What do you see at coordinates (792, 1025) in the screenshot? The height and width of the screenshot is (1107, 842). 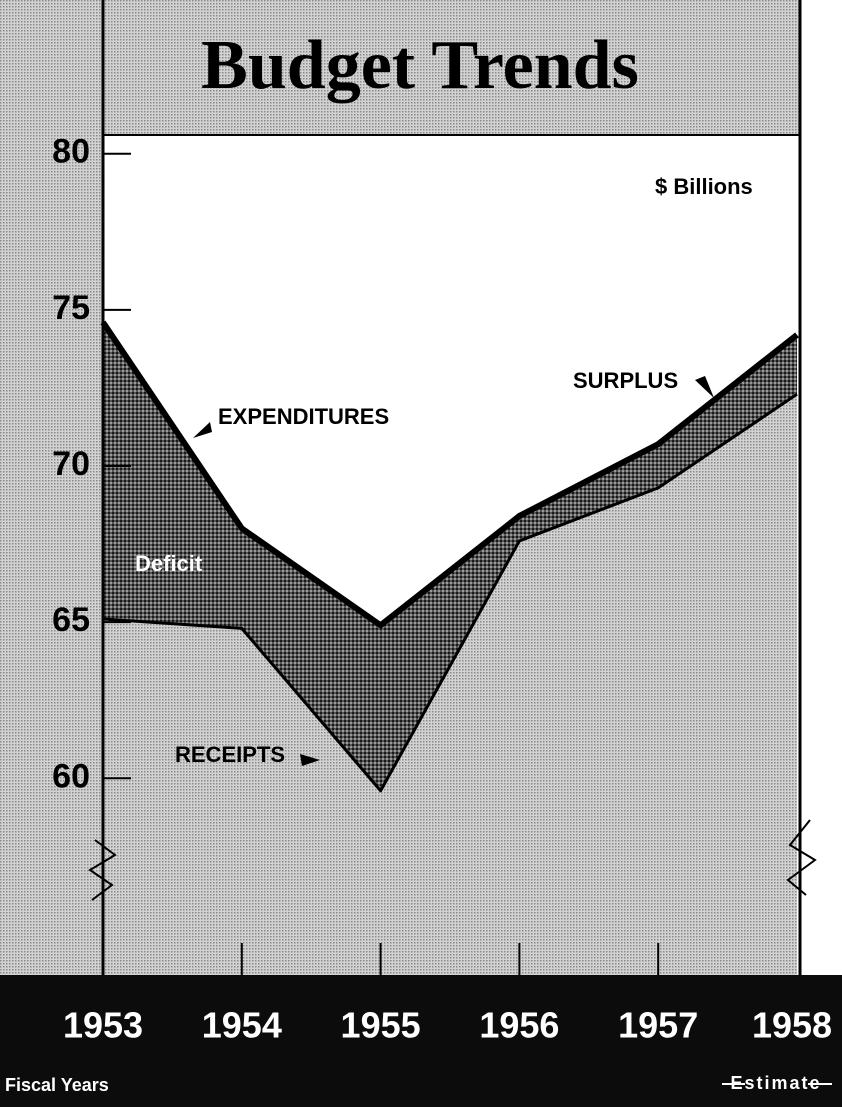 I see `x-tick-label: 1958` at bounding box center [792, 1025].